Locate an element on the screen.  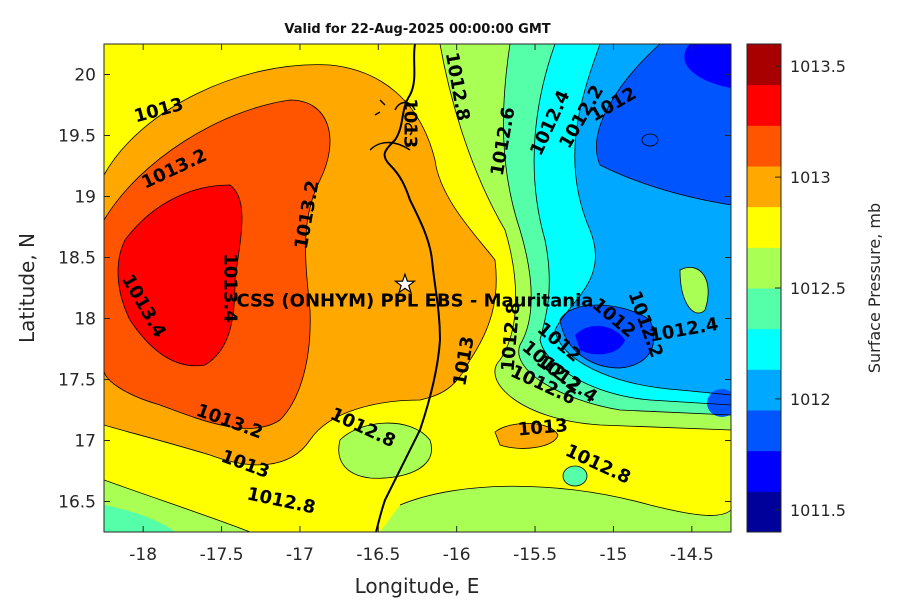
field-band-south-green is located at coordinates (385, 451).